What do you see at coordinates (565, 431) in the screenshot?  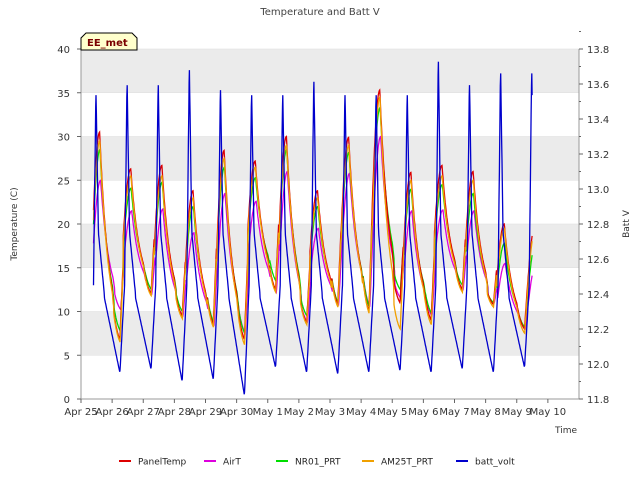 I see `x-axis-title: Time` at bounding box center [565, 431].